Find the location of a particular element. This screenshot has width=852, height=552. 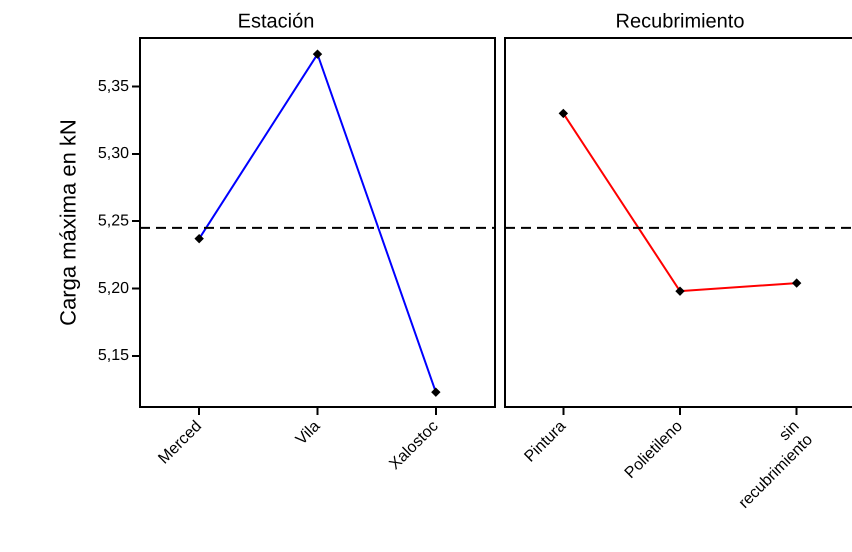

y-tick-label: 5,20 is located at coordinates (114, 288).